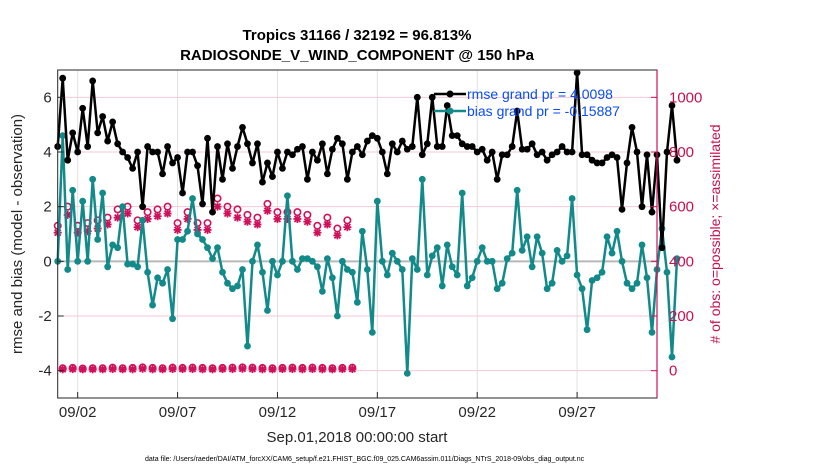 Image resolution: width=830 pixels, height=470 pixels. Describe the element at coordinates (44, 316) in the screenshot. I see `y-tick-label: -2` at that location.